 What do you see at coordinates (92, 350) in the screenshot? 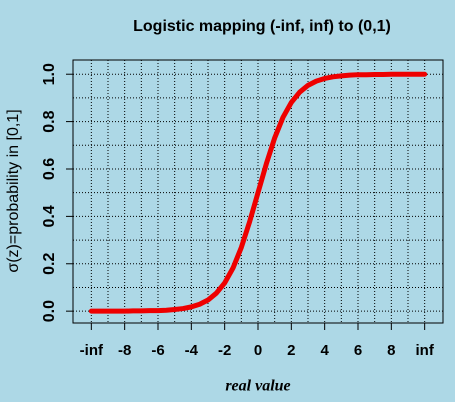
I see `x-tick-label: -inf` at bounding box center [92, 350].